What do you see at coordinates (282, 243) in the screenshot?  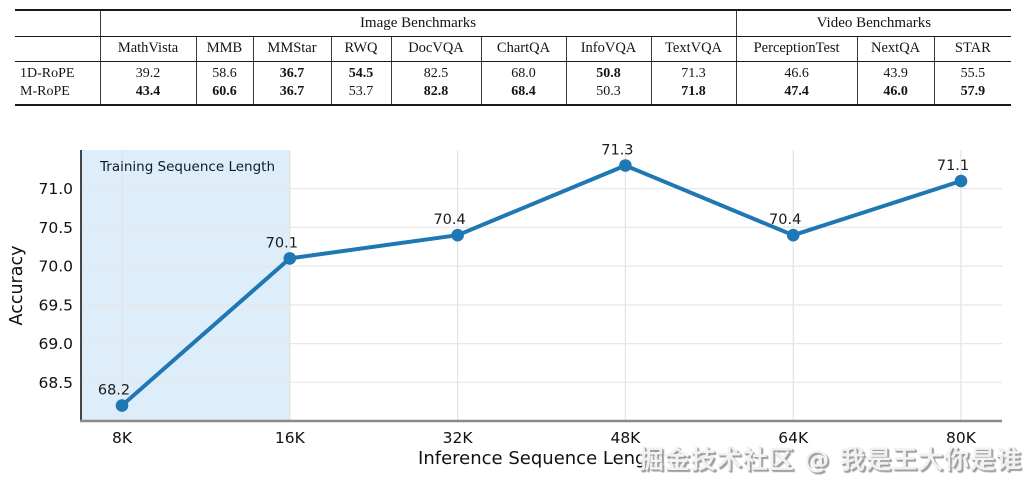 I see `point-label: 70.1` at bounding box center [282, 243].